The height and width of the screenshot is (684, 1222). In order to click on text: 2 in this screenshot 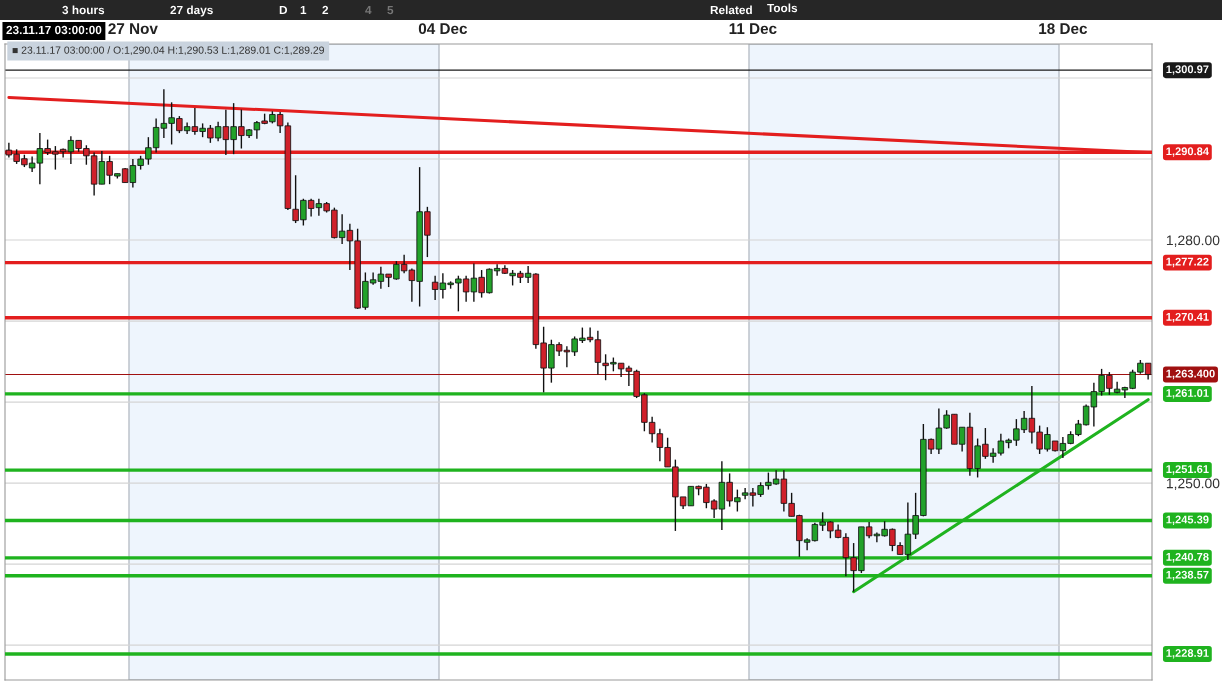, I will do `click(325, 10)`.